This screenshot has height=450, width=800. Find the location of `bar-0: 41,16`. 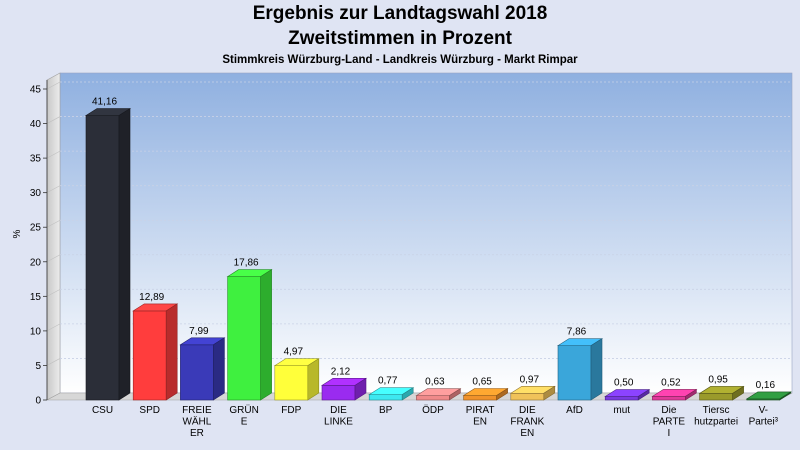

bar-0: 41,16 is located at coordinates (108, 249).